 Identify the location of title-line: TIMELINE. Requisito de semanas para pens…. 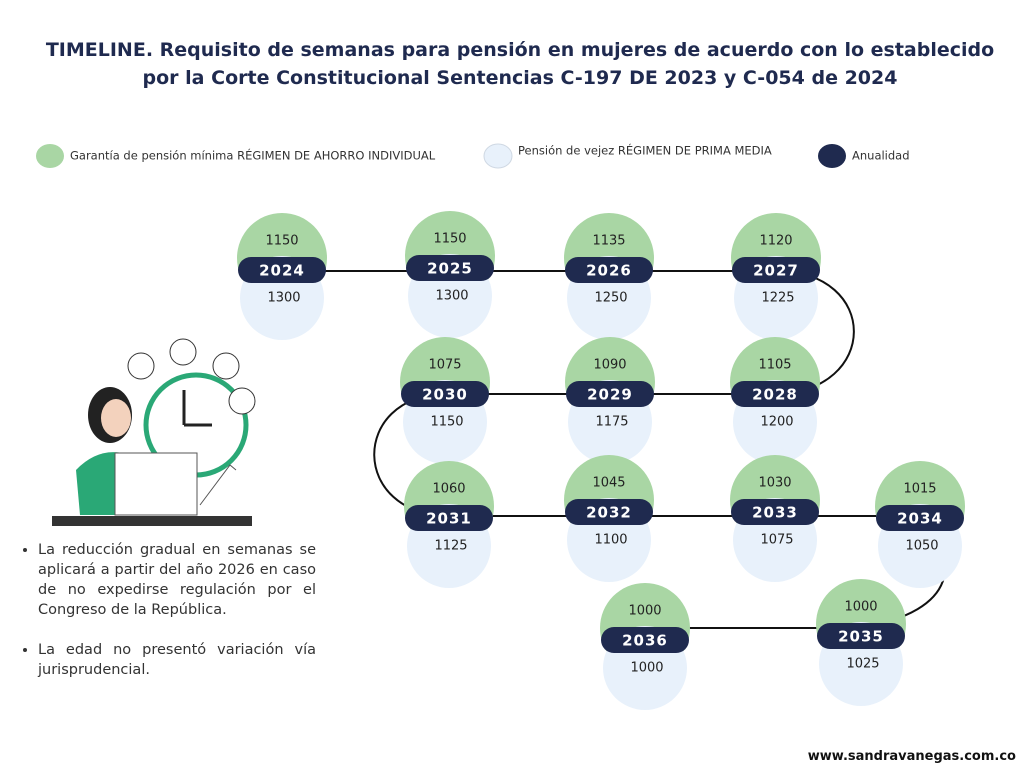
(520, 50).